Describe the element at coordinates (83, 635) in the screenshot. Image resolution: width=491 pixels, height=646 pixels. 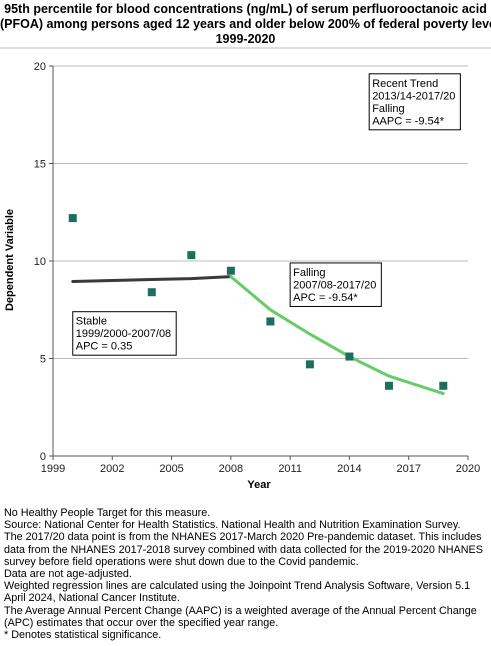
I see `note-significance: * Denotes statistical significance.` at that location.